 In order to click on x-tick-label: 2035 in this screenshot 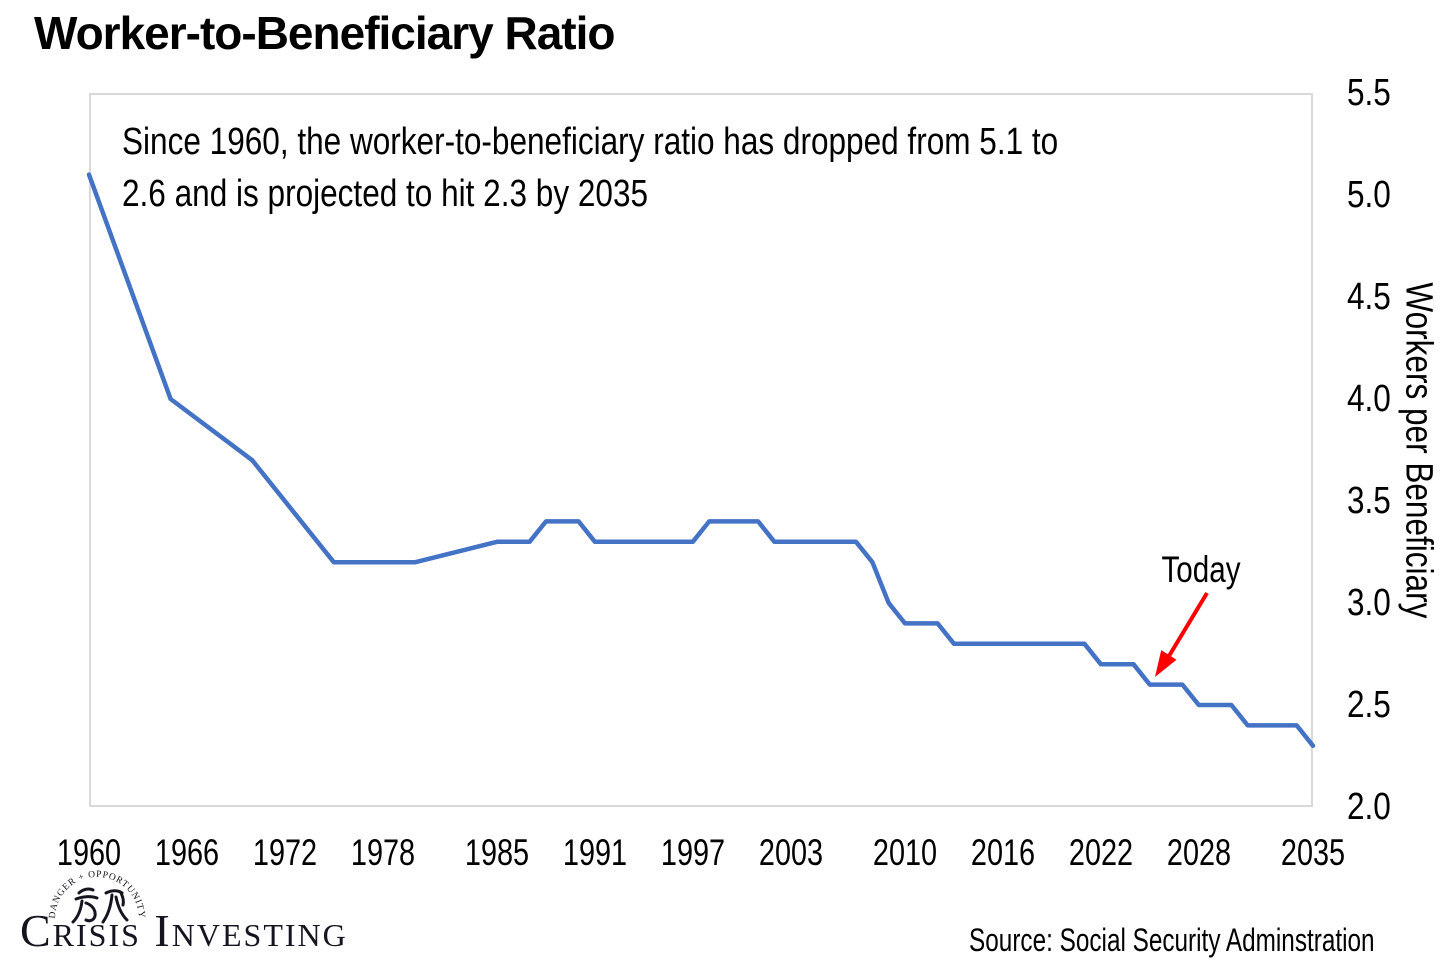, I will do `click(1313, 852)`.